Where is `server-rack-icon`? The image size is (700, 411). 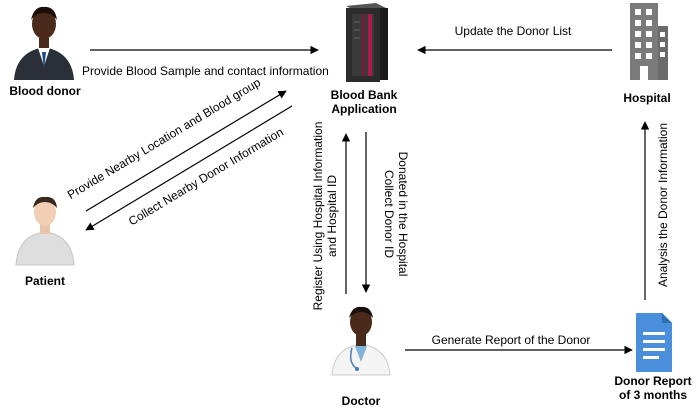
server-rack-icon is located at coordinates (367, 42).